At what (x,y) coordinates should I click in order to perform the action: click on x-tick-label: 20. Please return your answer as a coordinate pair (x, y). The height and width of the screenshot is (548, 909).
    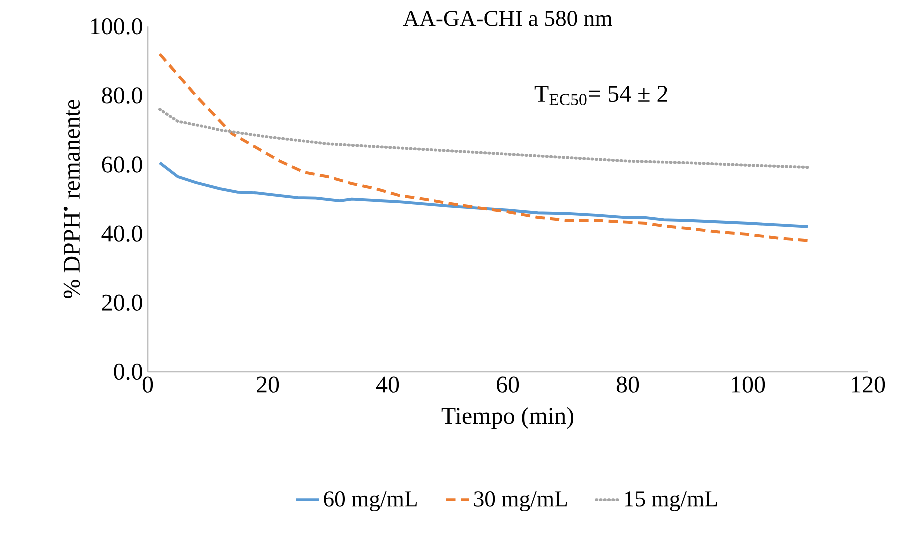
    Looking at the image, I should click on (268, 384).